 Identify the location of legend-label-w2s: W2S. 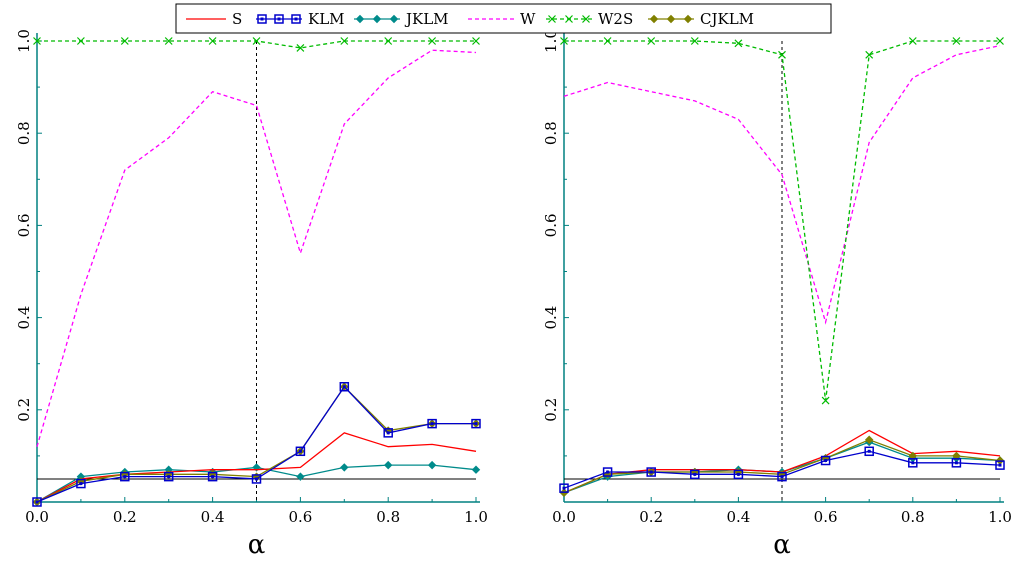
(615, 19).